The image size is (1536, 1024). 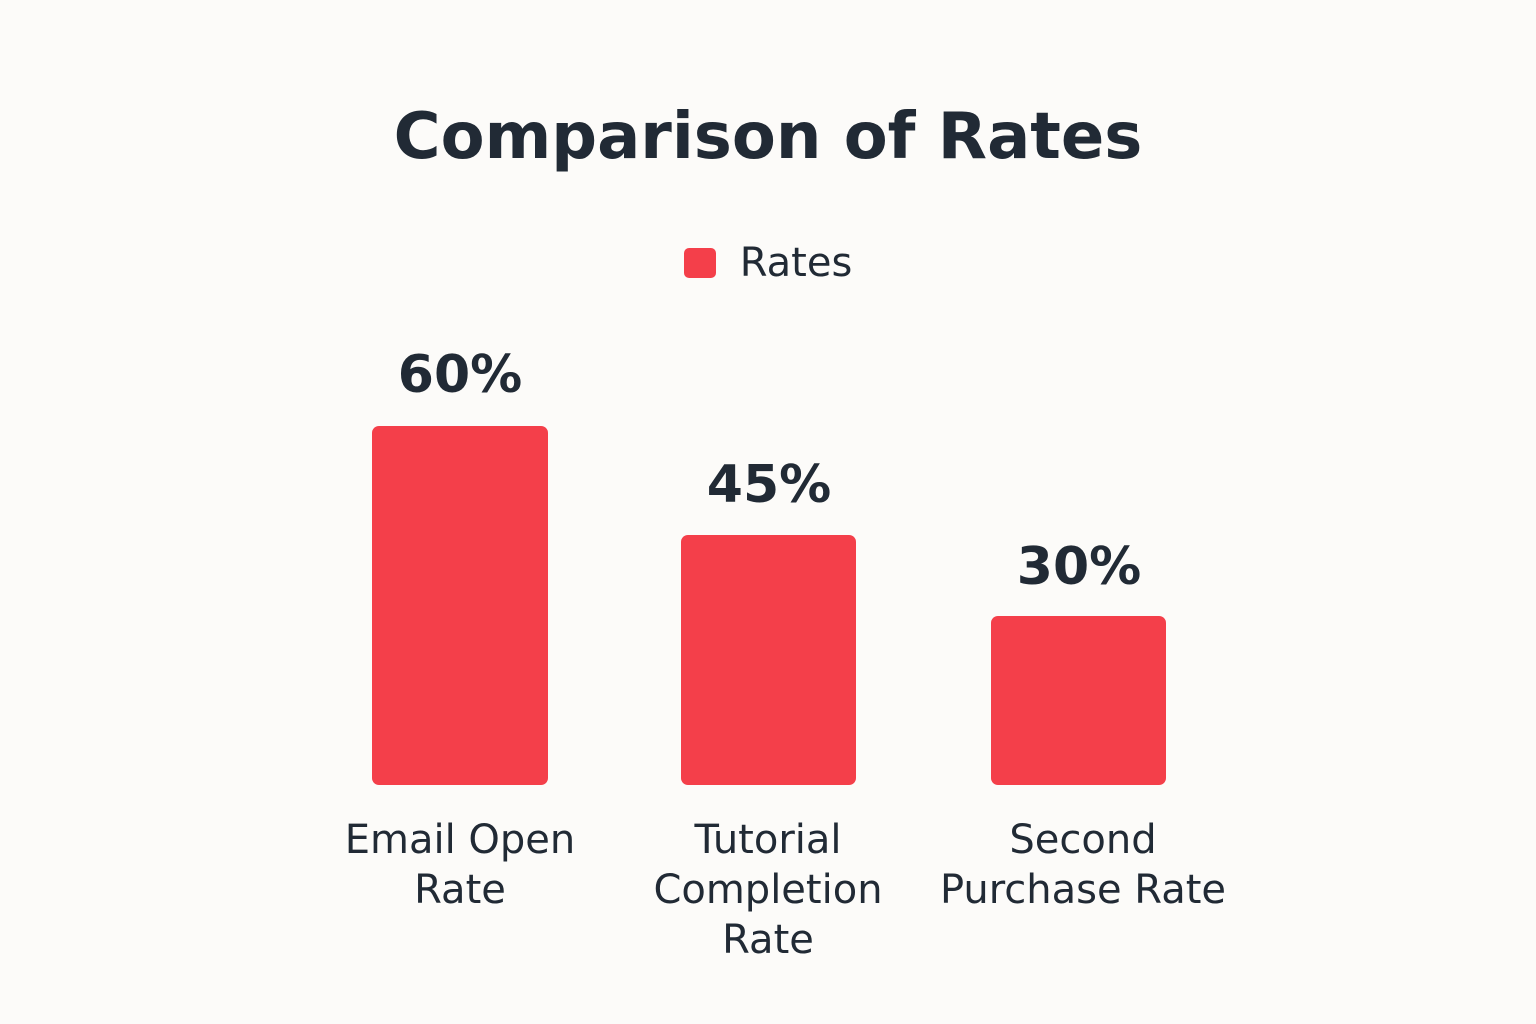 What do you see at coordinates (1083, 840) in the screenshot?
I see `category-label-line: Second` at bounding box center [1083, 840].